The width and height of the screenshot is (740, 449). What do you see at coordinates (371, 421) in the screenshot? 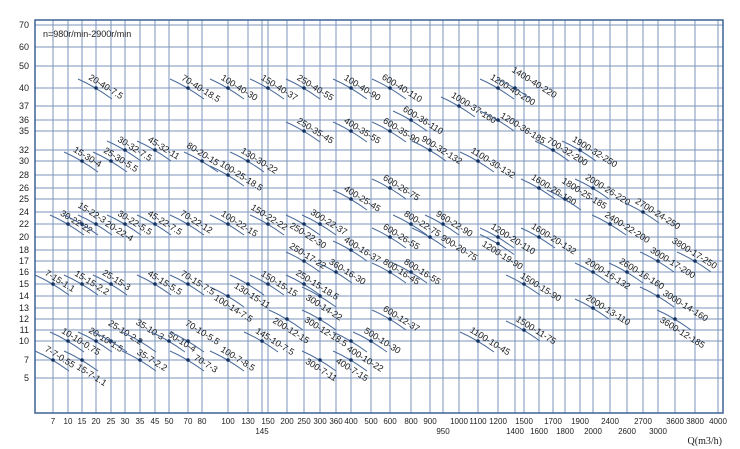
I see `x-tick-label: 500` at bounding box center [371, 421].